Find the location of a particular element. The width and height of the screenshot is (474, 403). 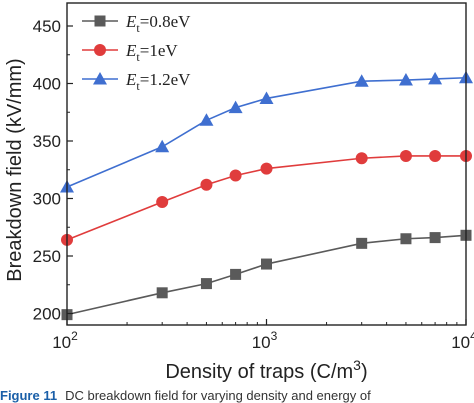

legend-label-value: =1eV is located at coordinates (159, 50).